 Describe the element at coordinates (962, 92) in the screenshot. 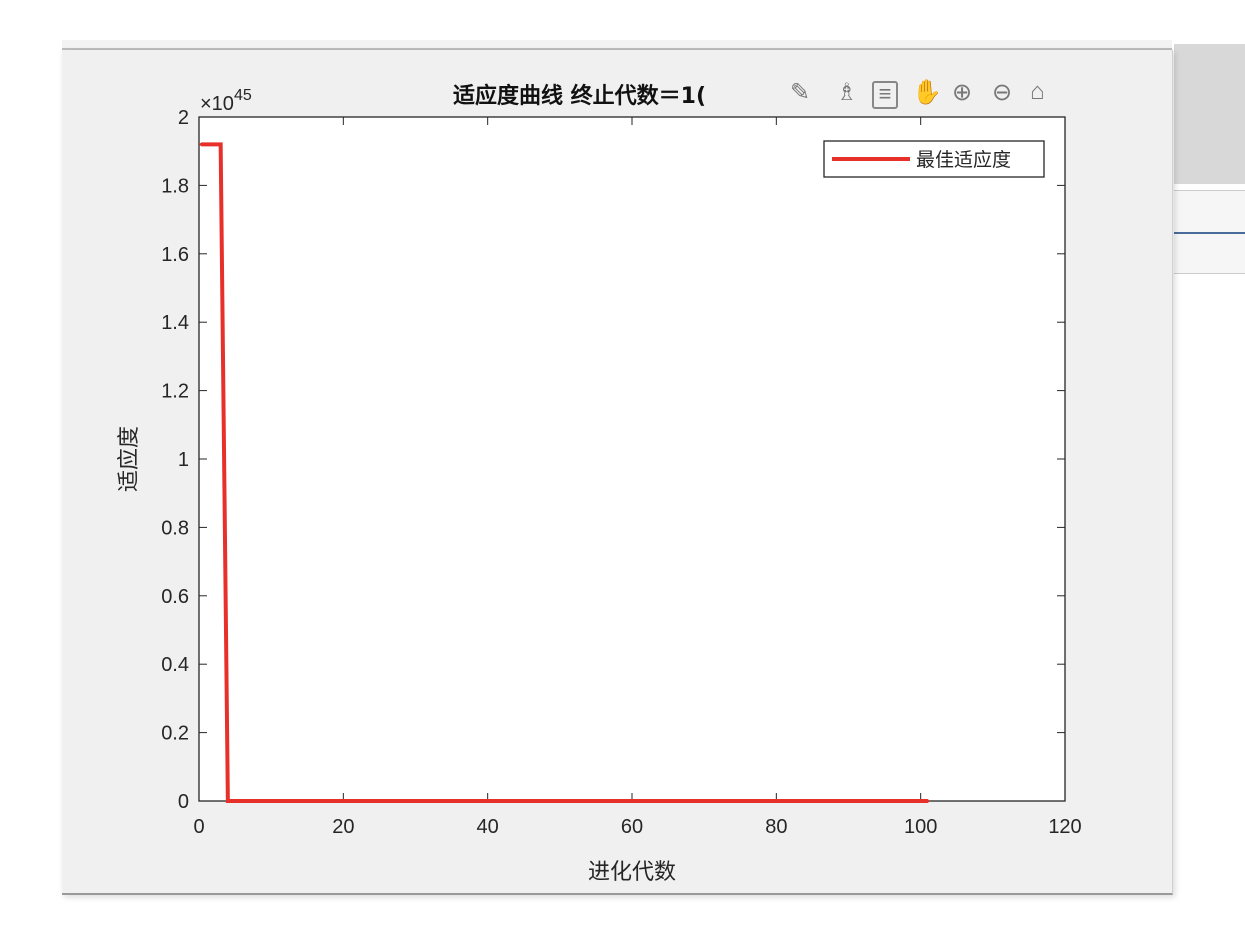

I see `zoom-in-icon: ⊕` at that location.